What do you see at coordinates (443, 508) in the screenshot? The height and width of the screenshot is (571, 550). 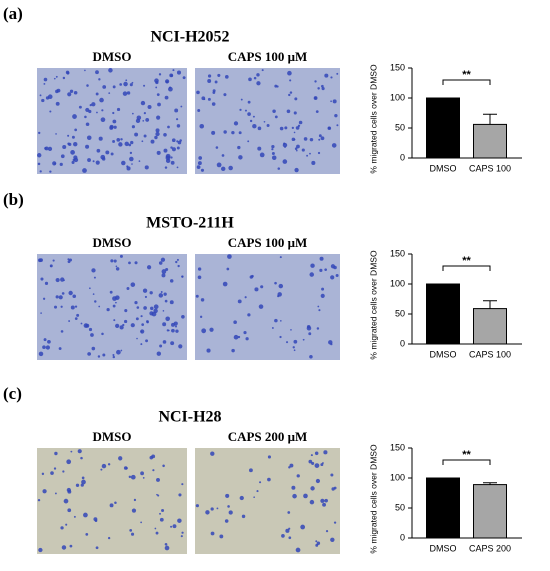 I see `bar` at bounding box center [443, 508].